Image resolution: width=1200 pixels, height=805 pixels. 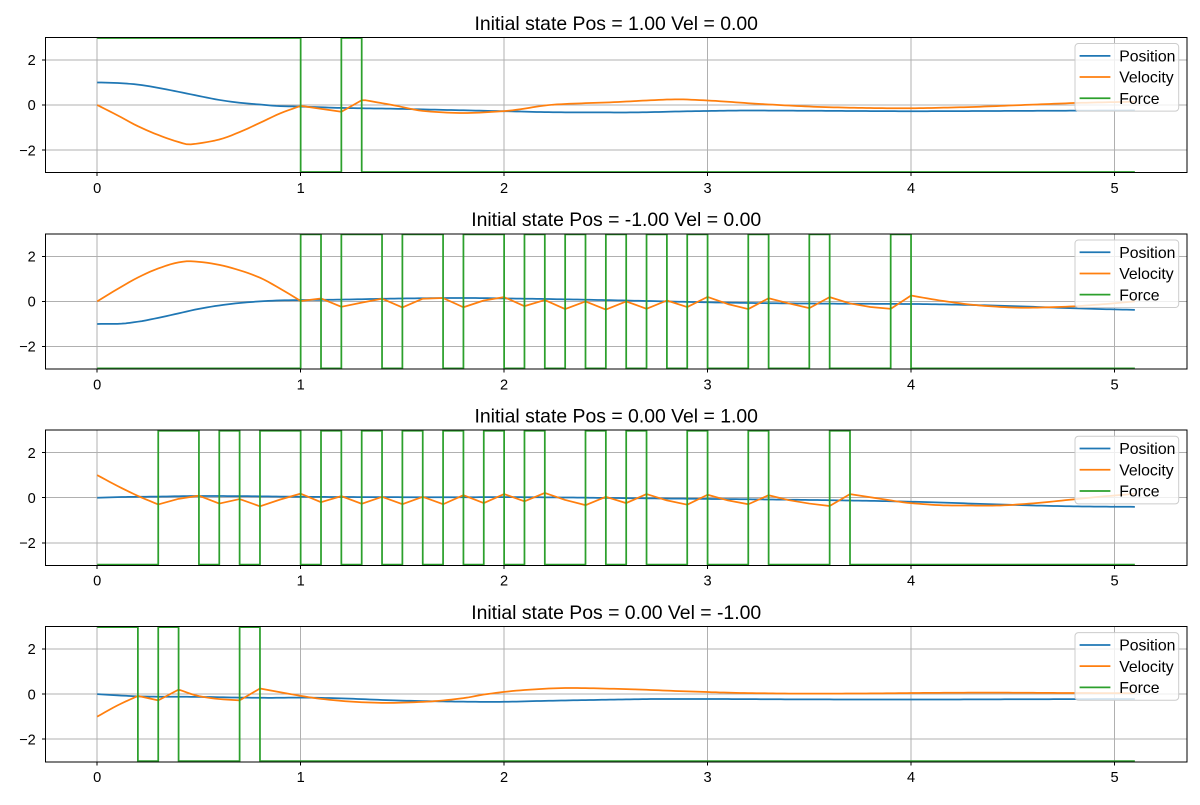 I want to click on svg-text:Initial state Pos = 1.00 Vel =: Initial state Pos = 1.00 Vel = 0.00, so click(x=616, y=24).